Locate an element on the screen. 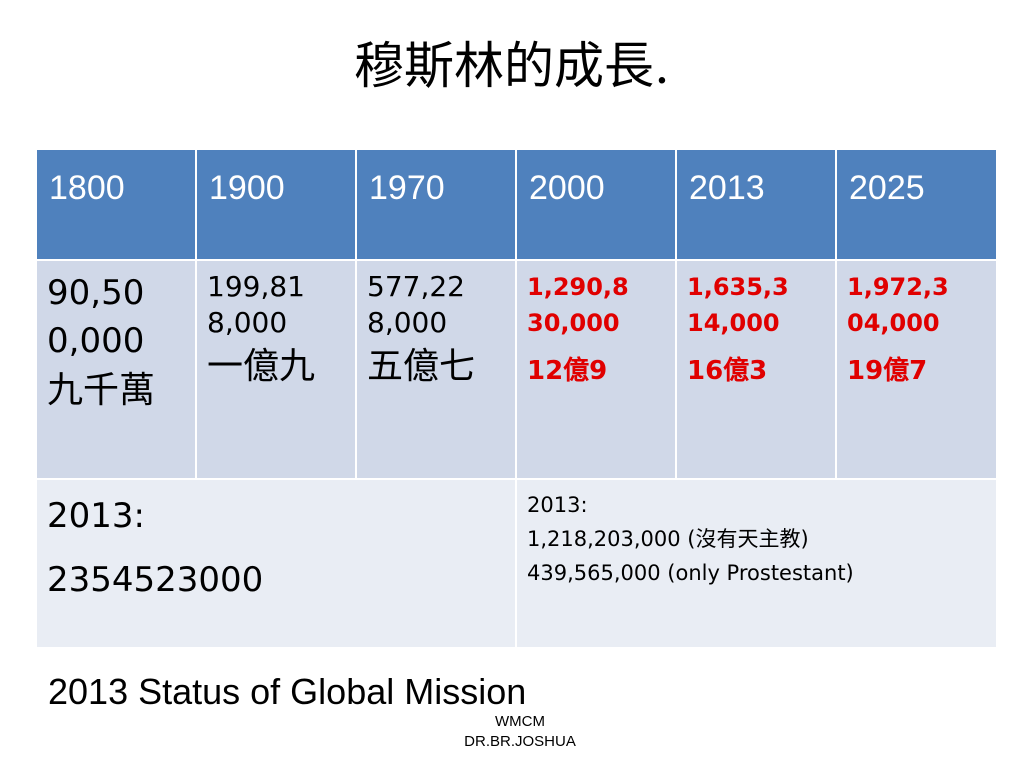  total-2013-cell: 2013: 2354523000 is located at coordinates (276, 563).